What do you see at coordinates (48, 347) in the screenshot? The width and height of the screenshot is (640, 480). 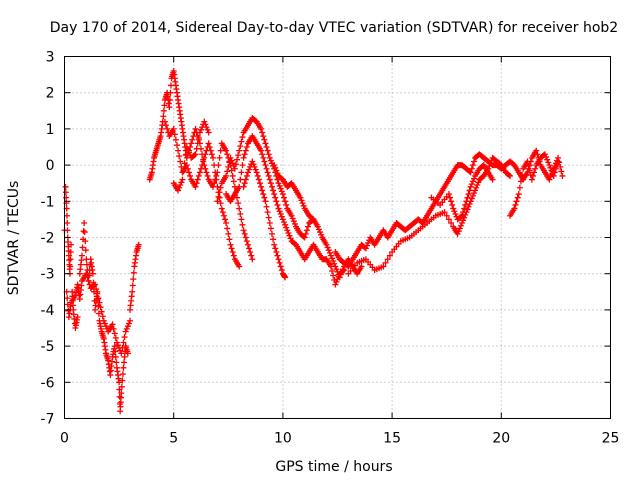 I see `y-tick-label: -5` at bounding box center [48, 347].